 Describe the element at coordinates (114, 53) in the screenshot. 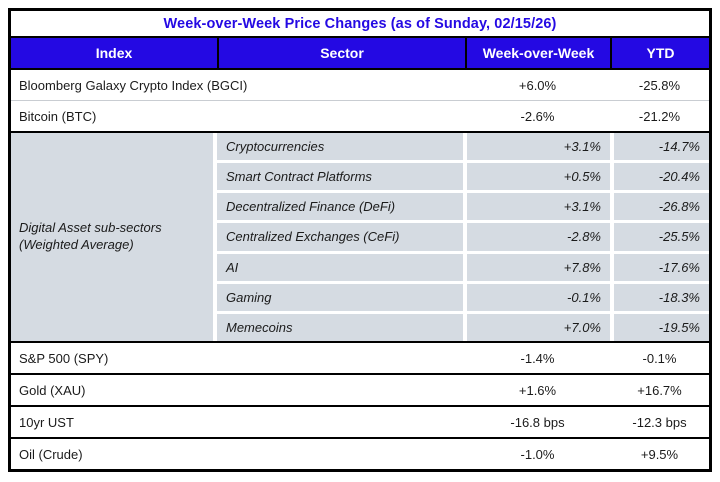

I see `column-header-index: Index` at that location.